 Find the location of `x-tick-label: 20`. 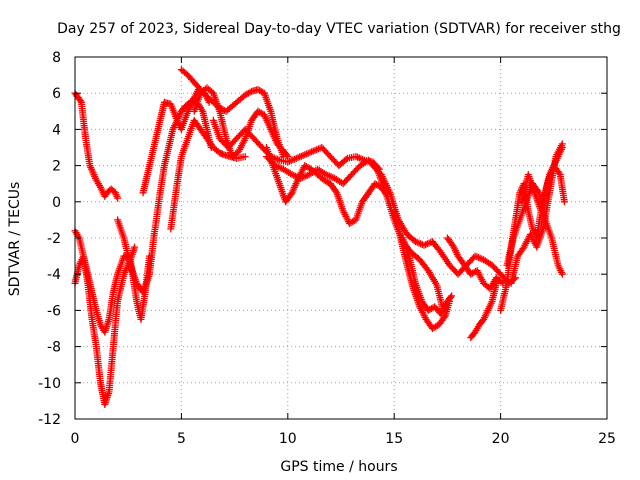

x-tick-label: 20 is located at coordinates (501, 439).